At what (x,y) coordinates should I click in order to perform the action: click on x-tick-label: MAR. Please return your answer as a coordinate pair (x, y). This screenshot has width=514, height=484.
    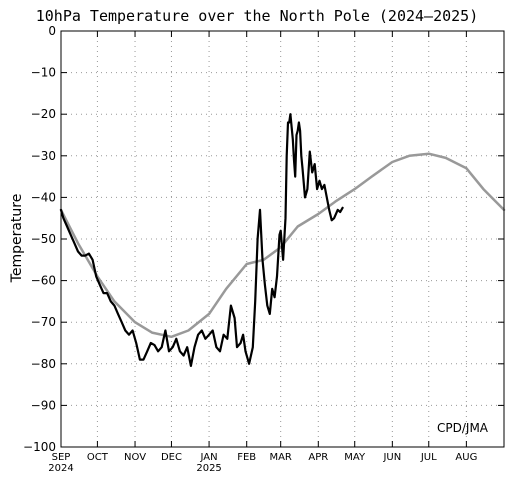
    Looking at the image, I should click on (280, 457).